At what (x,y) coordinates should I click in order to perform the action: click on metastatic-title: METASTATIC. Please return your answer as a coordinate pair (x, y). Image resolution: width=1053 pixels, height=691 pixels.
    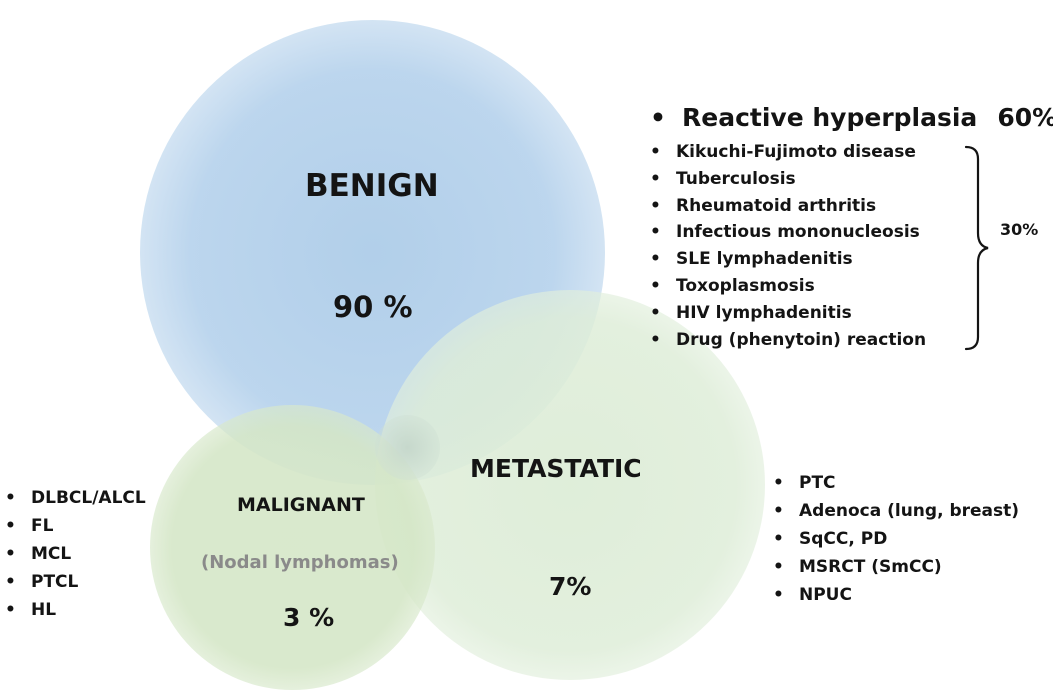
    Looking at the image, I should click on (556, 468).